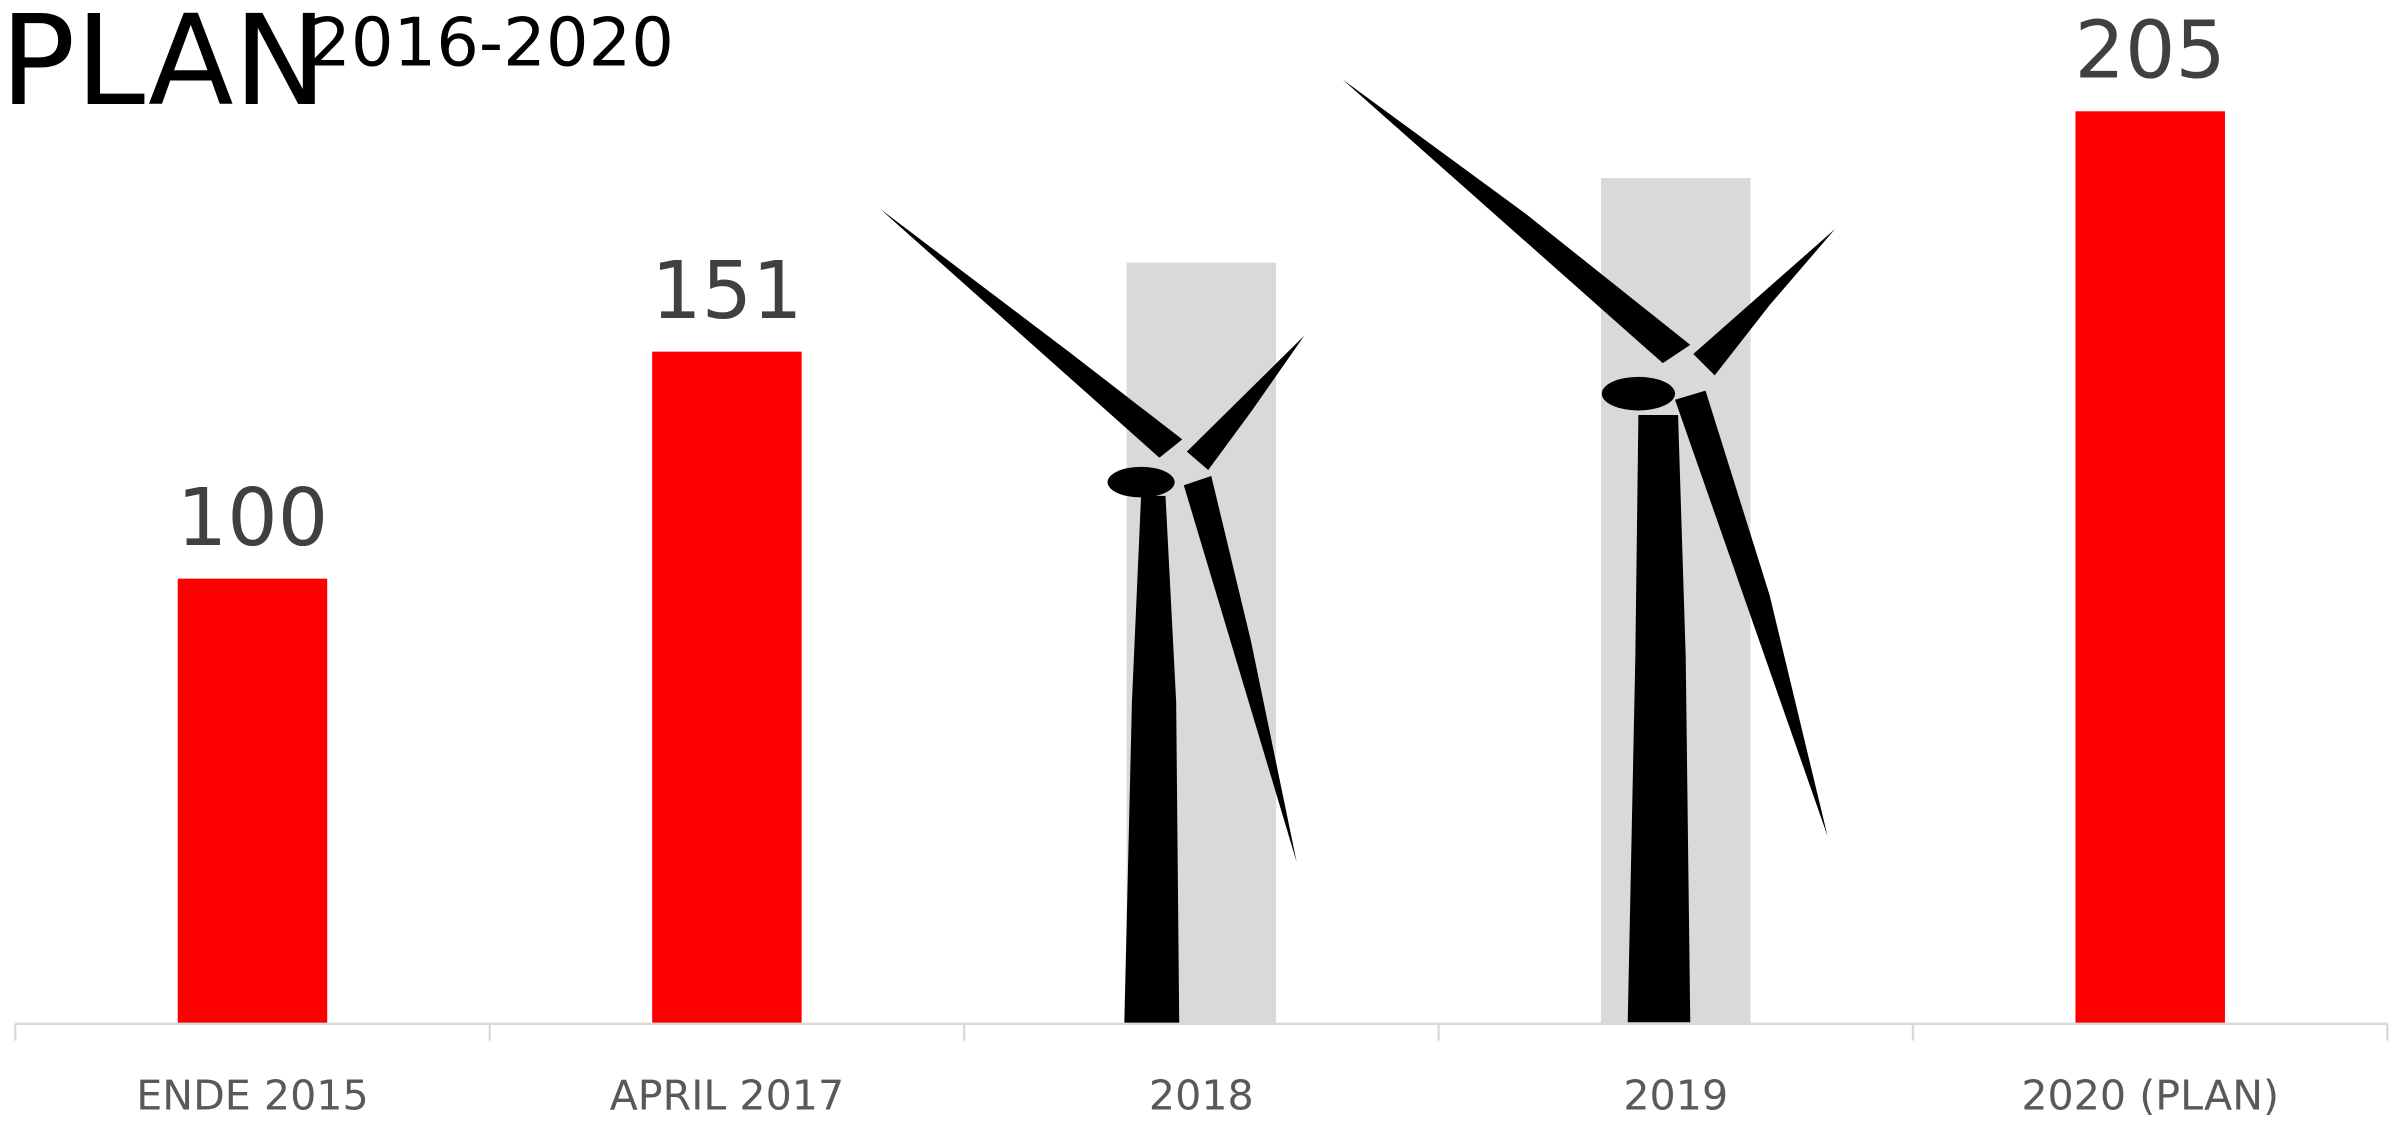  Describe the element at coordinates (163, 67) in the screenshot. I see `chart-title: PLAN` at that location.